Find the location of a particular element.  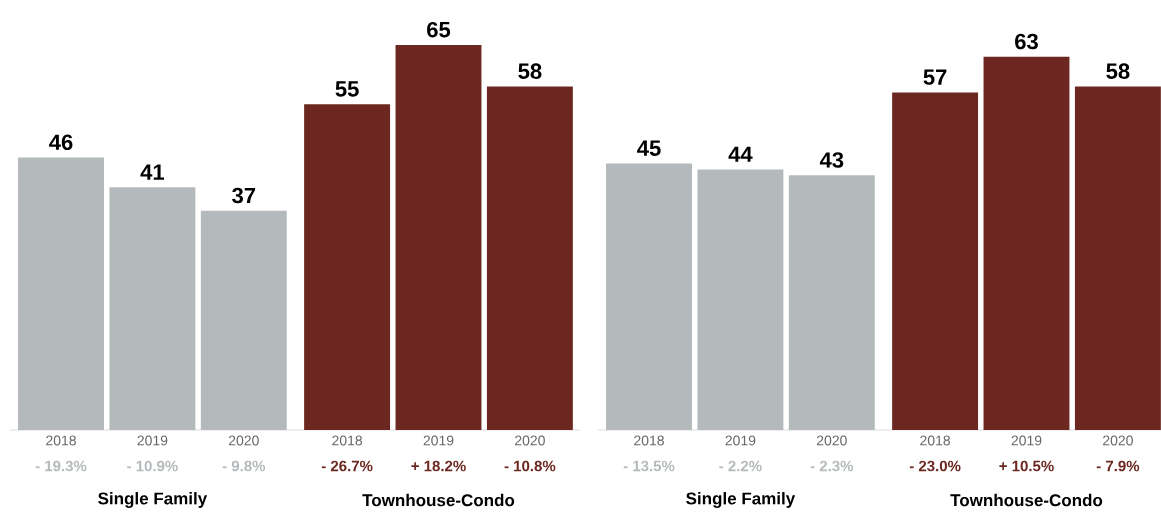

data-label: 44 is located at coordinates (740, 154).